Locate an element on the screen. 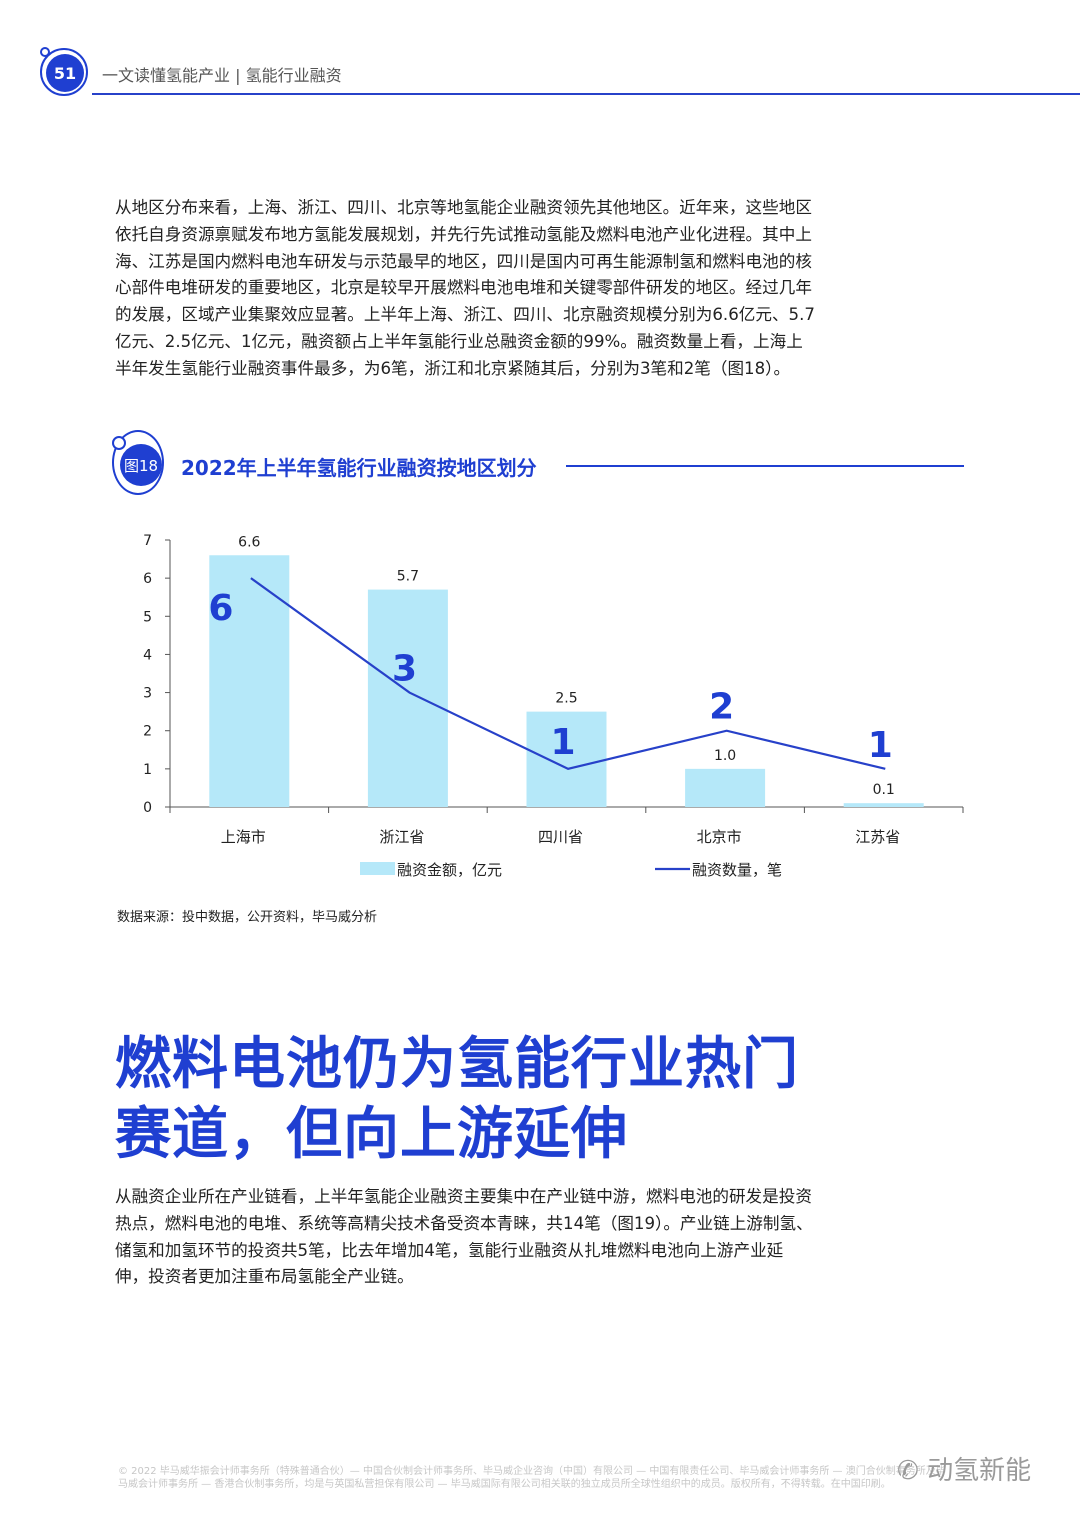  figure-title-rule is located at coordinates (765, 466).